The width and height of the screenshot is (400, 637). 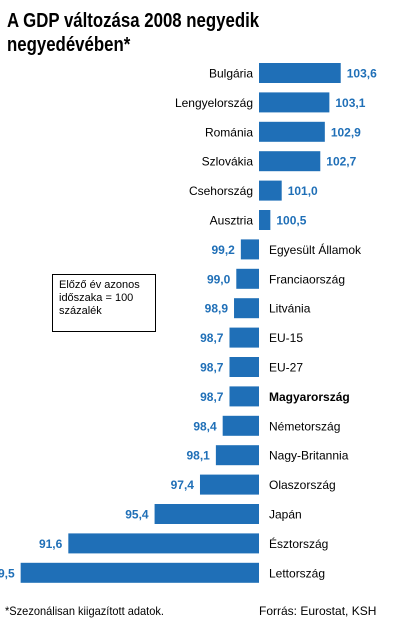 What do you see at coordinates (7, 573) in the screenshot?
I see `value-label-lettorsz-g: 89,5` at bounding box center [7, 573].